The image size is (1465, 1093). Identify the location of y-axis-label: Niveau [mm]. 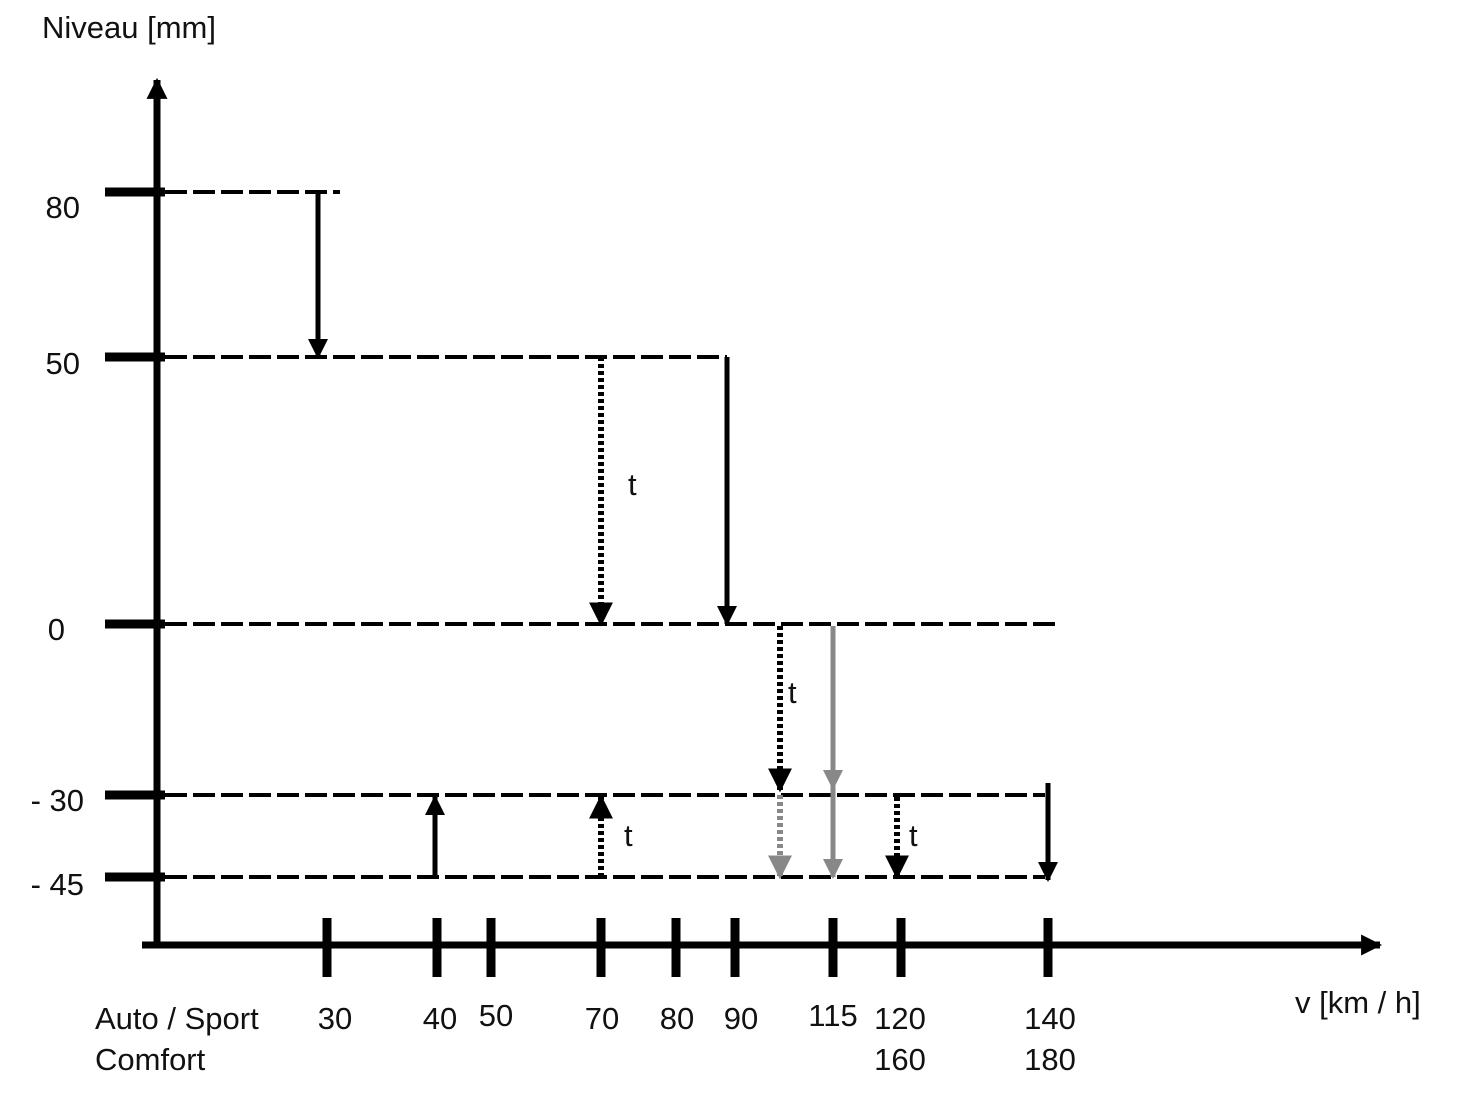
(129, 27).